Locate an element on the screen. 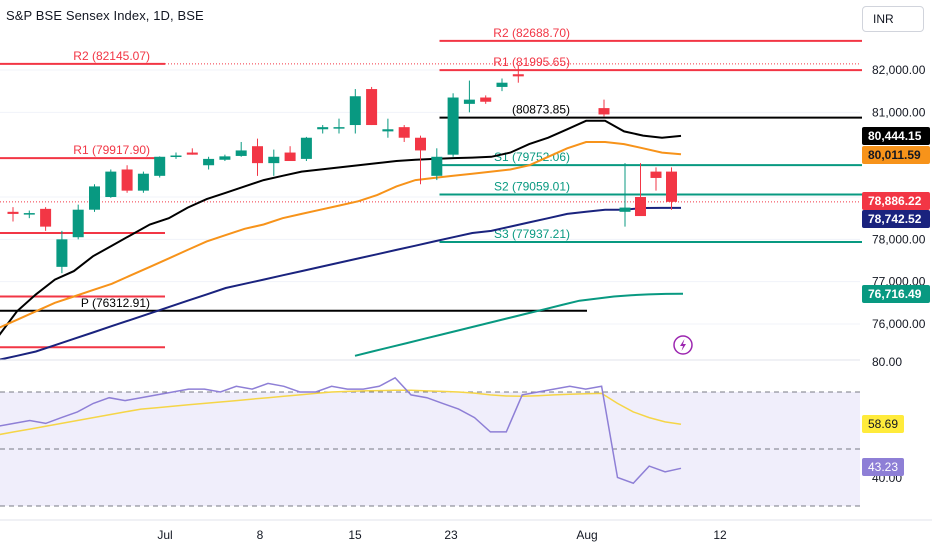 The image size is (932, 550). price-label: 80,444.15 is located at coordinates (895, 136).